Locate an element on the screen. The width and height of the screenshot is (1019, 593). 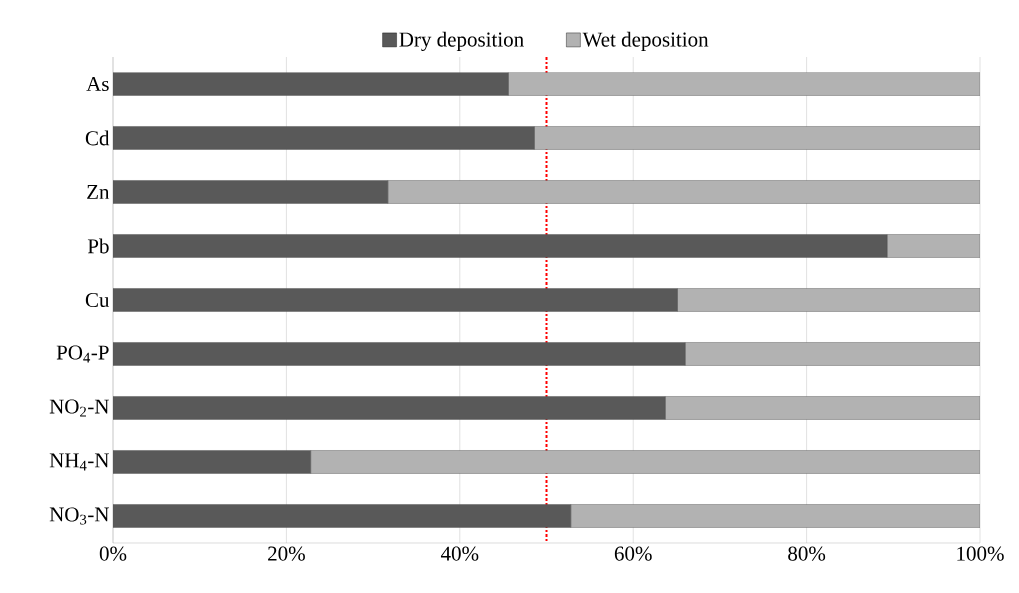
legend-label: Wet deposition is located at coordinates (645, 41).